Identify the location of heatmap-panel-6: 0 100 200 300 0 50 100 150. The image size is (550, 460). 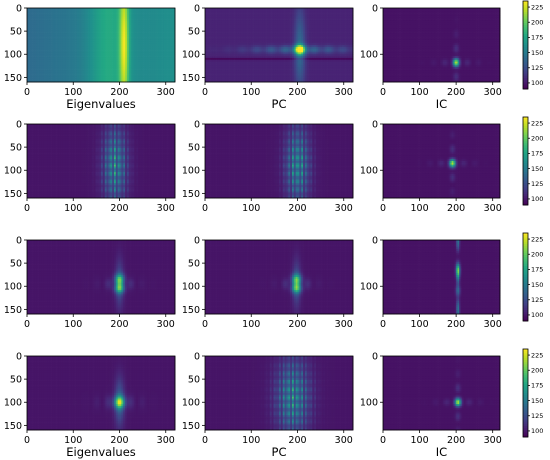
(90, 282).